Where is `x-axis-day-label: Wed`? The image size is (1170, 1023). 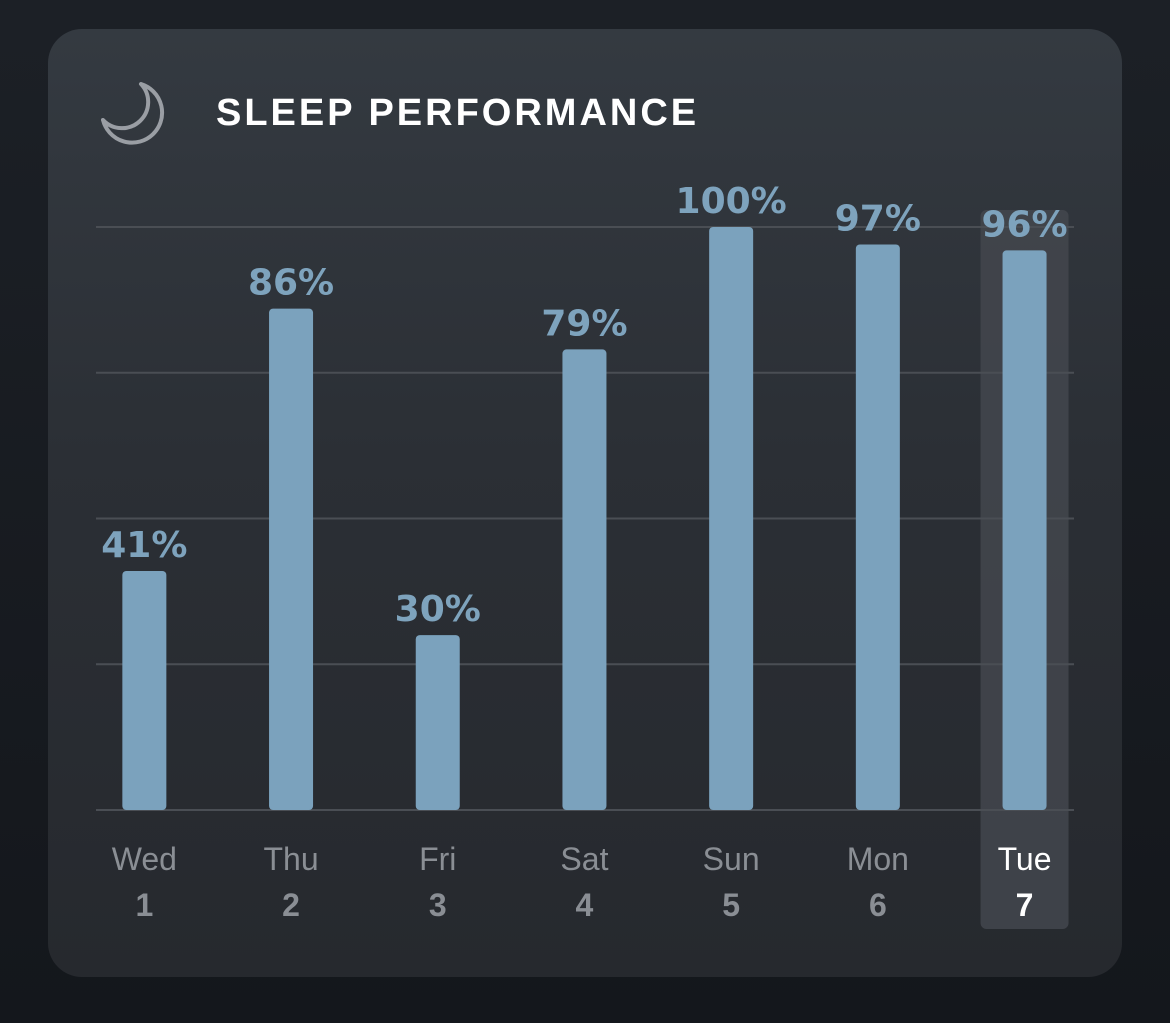 x-axis-day-label: Wed is located at coordinates (144, 859).